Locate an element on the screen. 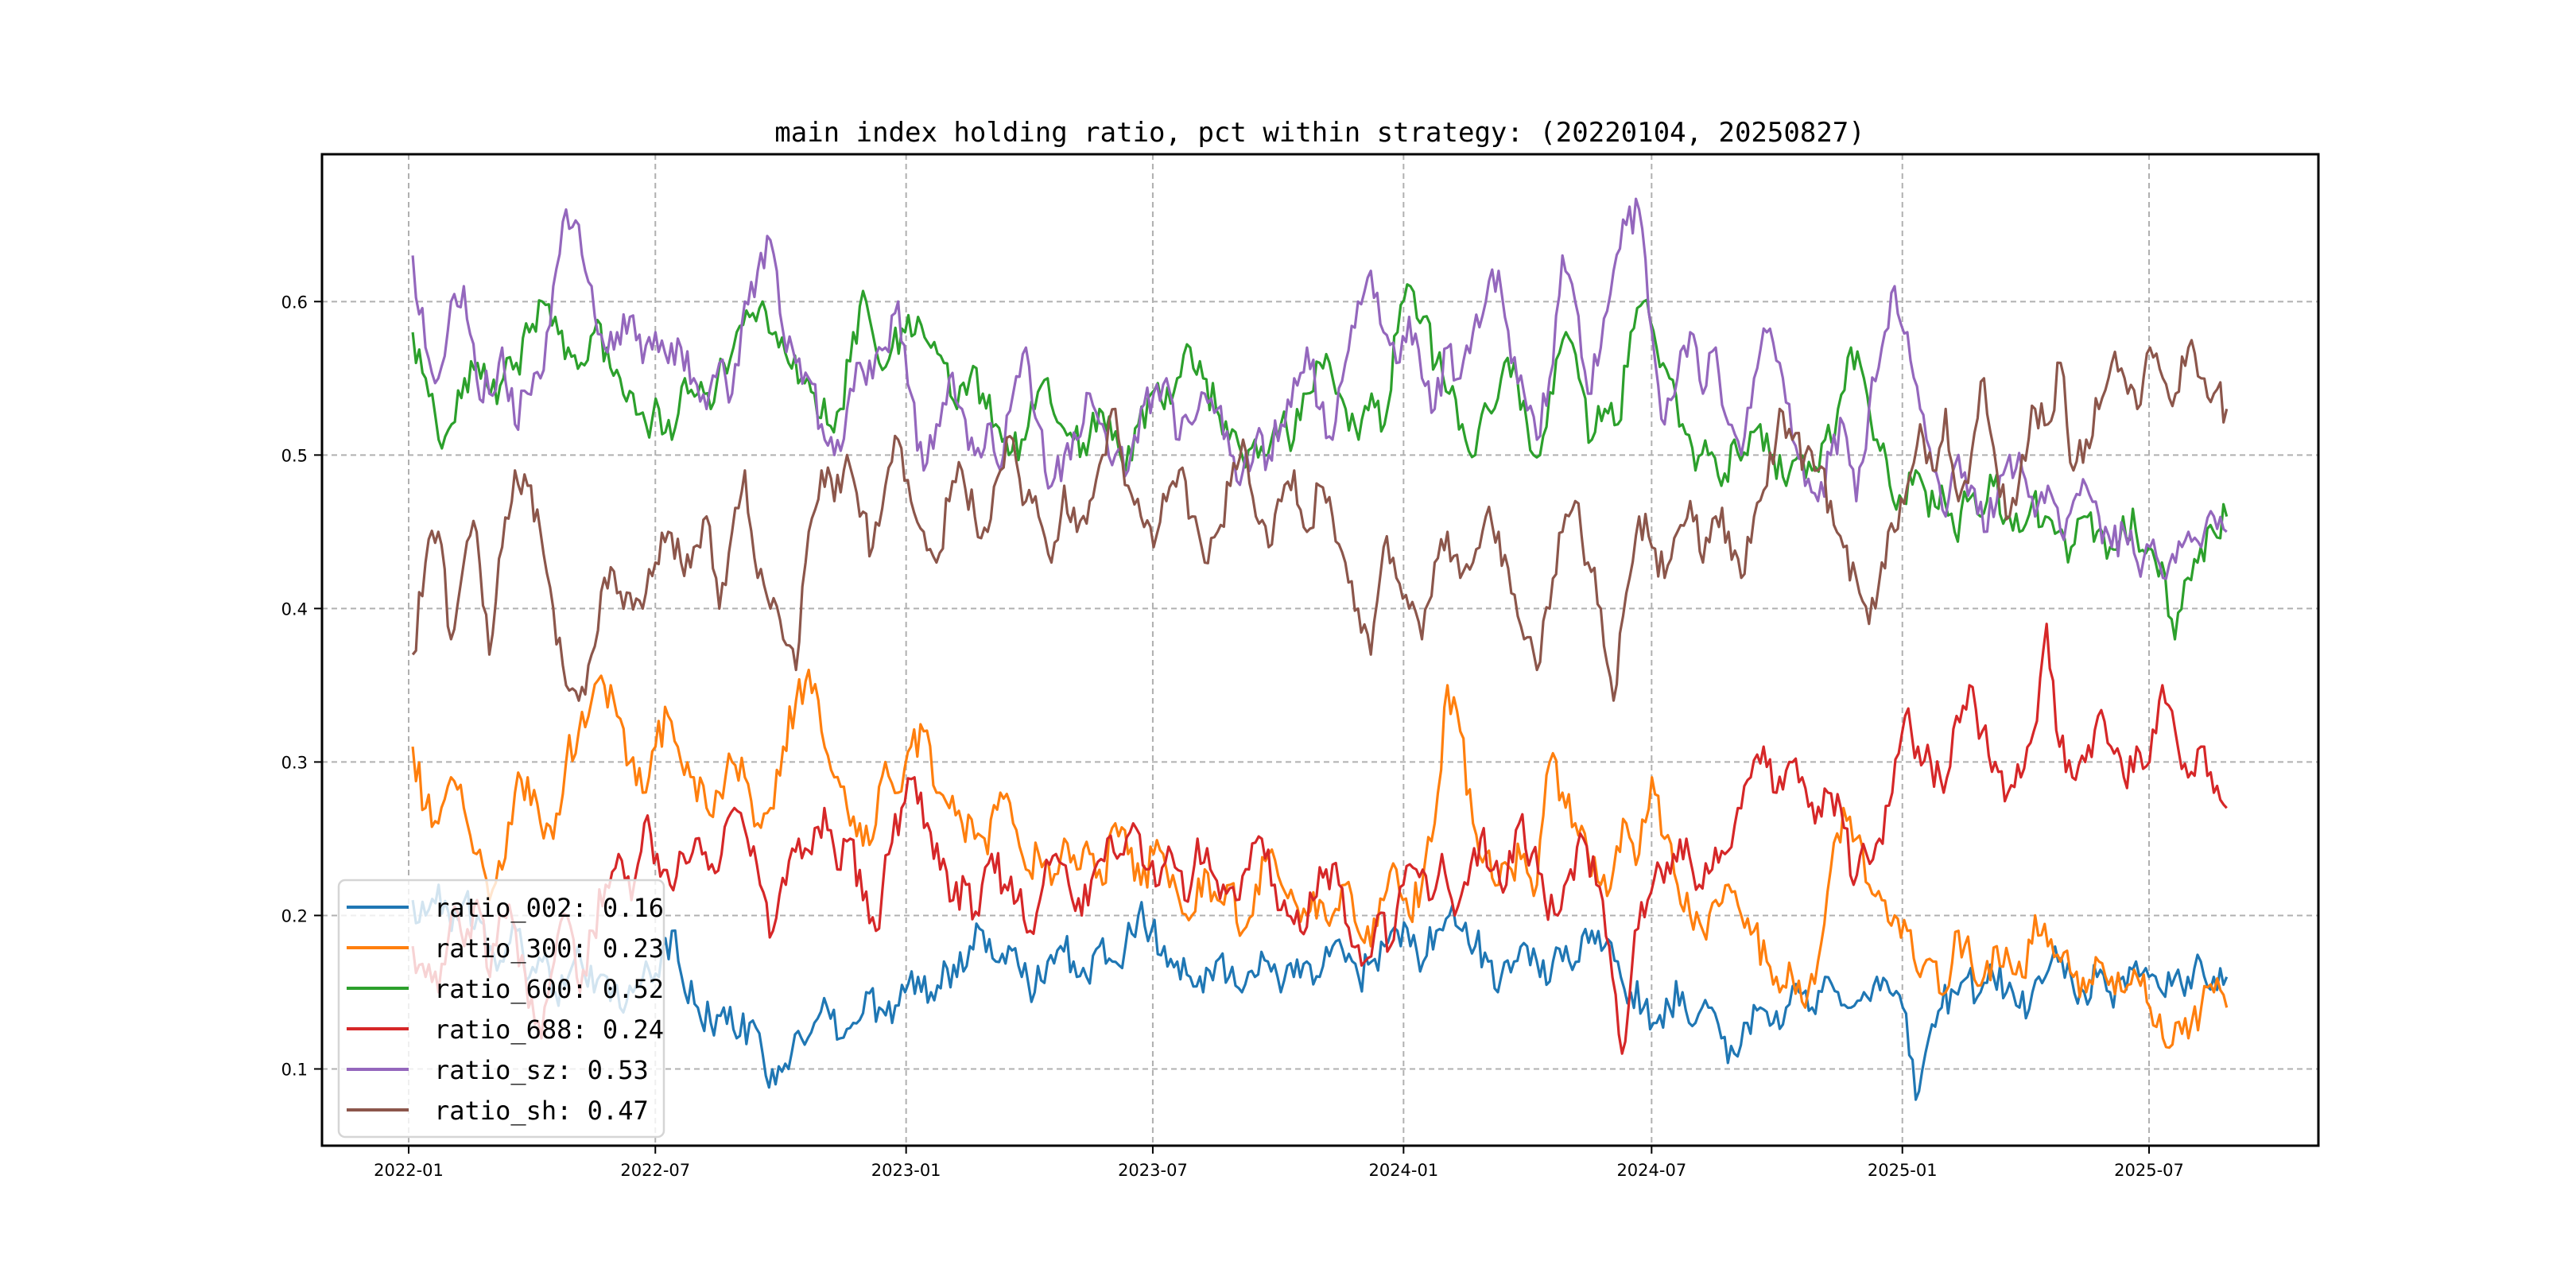 The image size is (2576, 1288). x-tick-label: 2023-07 is located at coordinates (1153, 1170).